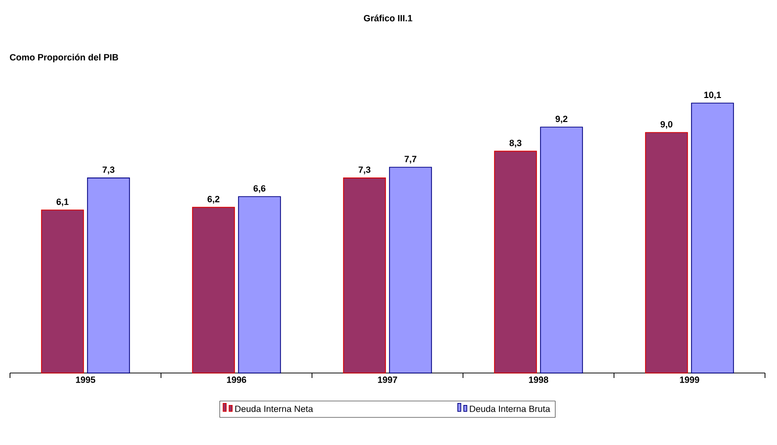 The width and height of the screenshot is (777, 445). What do you see at coordinates (388, 18) in the screenshot?
I see `chart-title: Gráfico III.1` at bounding box center [388, 18].